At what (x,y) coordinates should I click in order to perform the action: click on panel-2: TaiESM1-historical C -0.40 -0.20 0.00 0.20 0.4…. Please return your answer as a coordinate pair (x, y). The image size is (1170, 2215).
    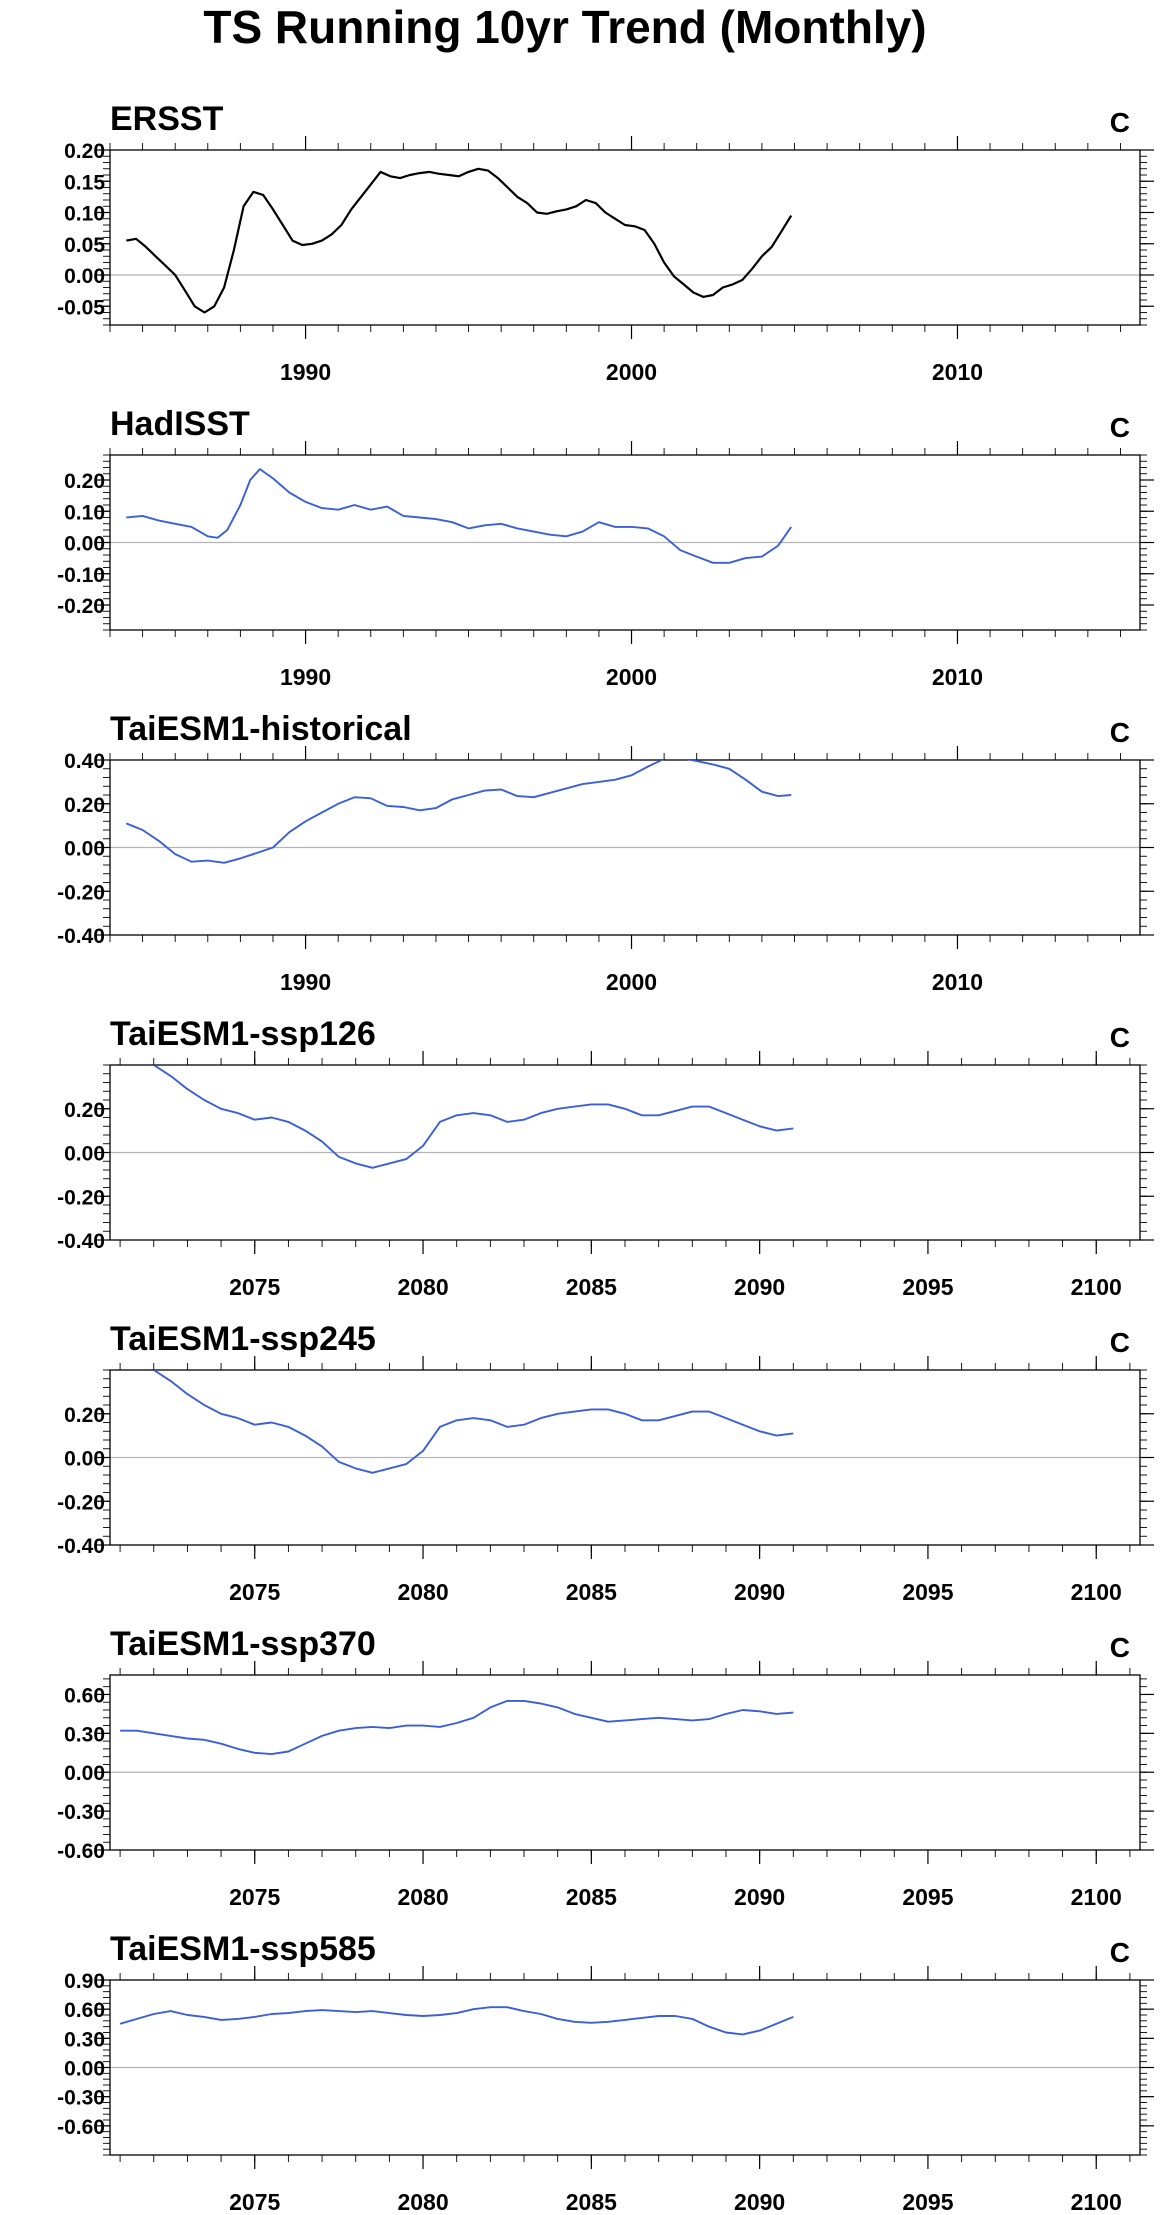
    Looking at the image, I should click on (605, 852).